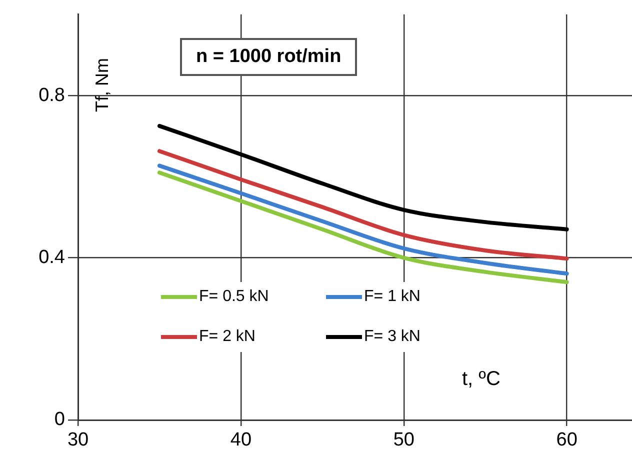 The width and height of the screenshot is (632, 468). Describe the element at coordinates (78, 440) in the screenshot. I see `x-tick-label: 30` at that location.